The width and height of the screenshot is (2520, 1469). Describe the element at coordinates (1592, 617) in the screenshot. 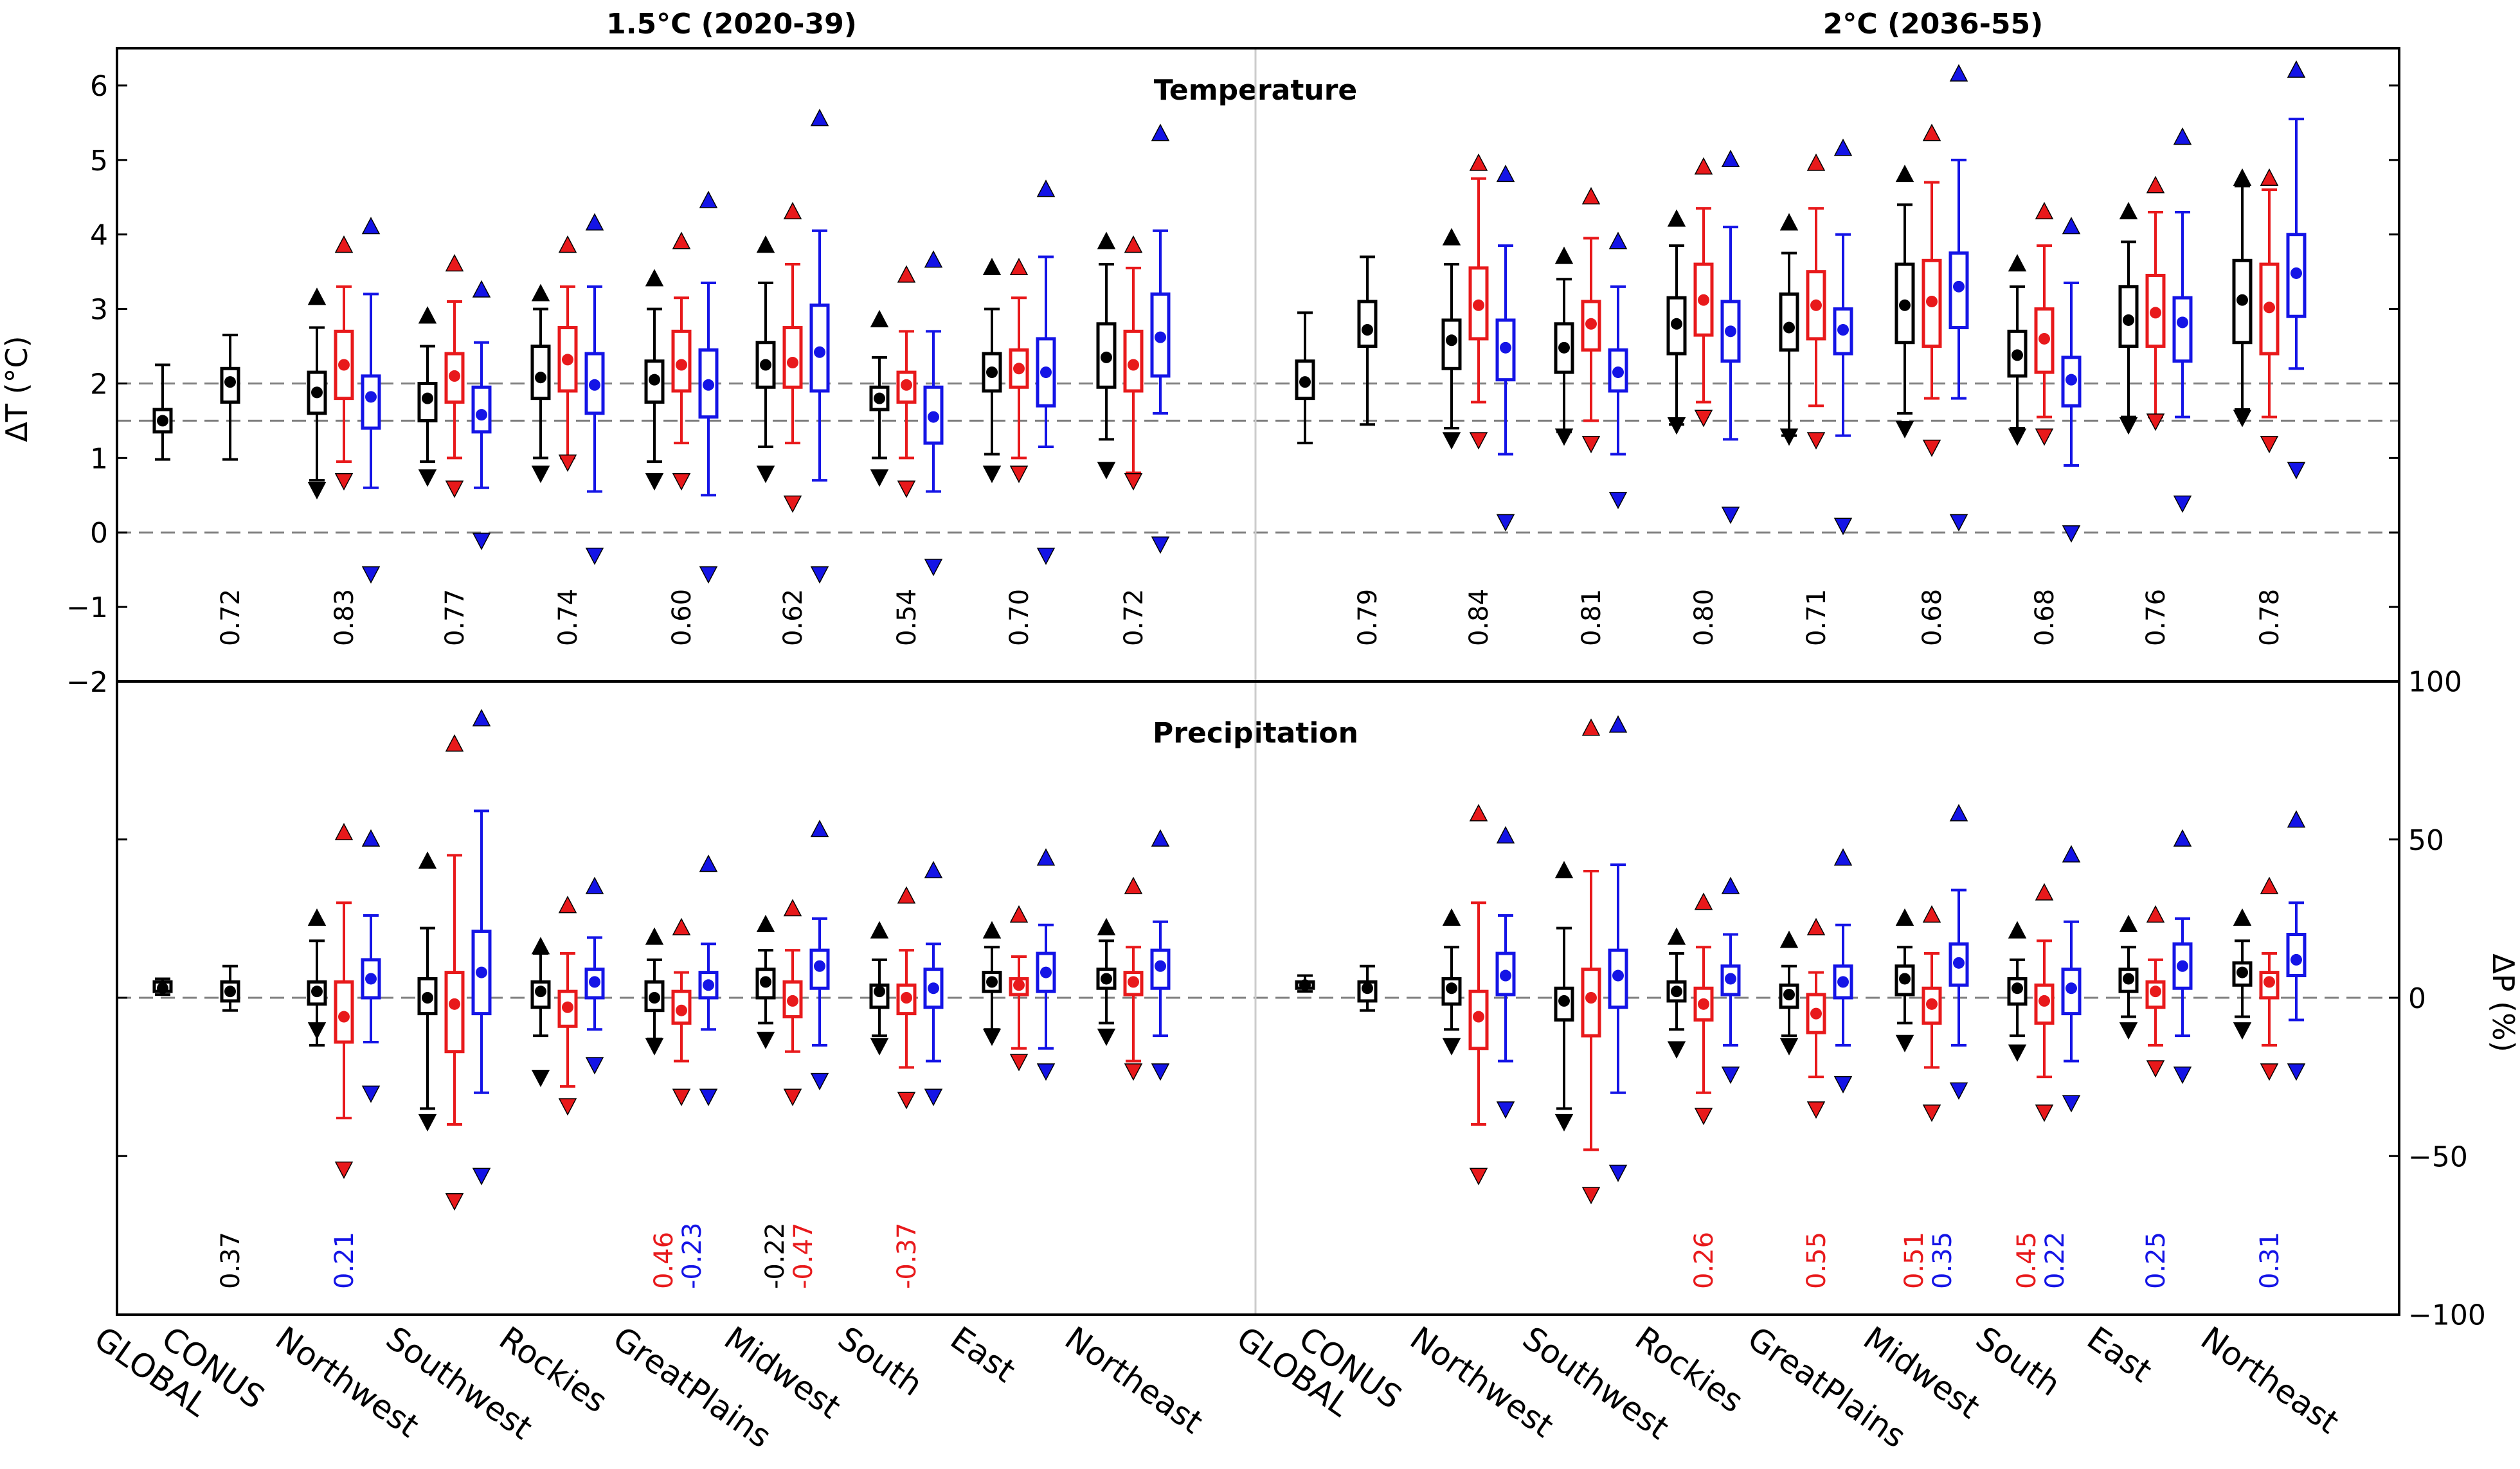

I see `temp-corr-label: 0.81` at that location.